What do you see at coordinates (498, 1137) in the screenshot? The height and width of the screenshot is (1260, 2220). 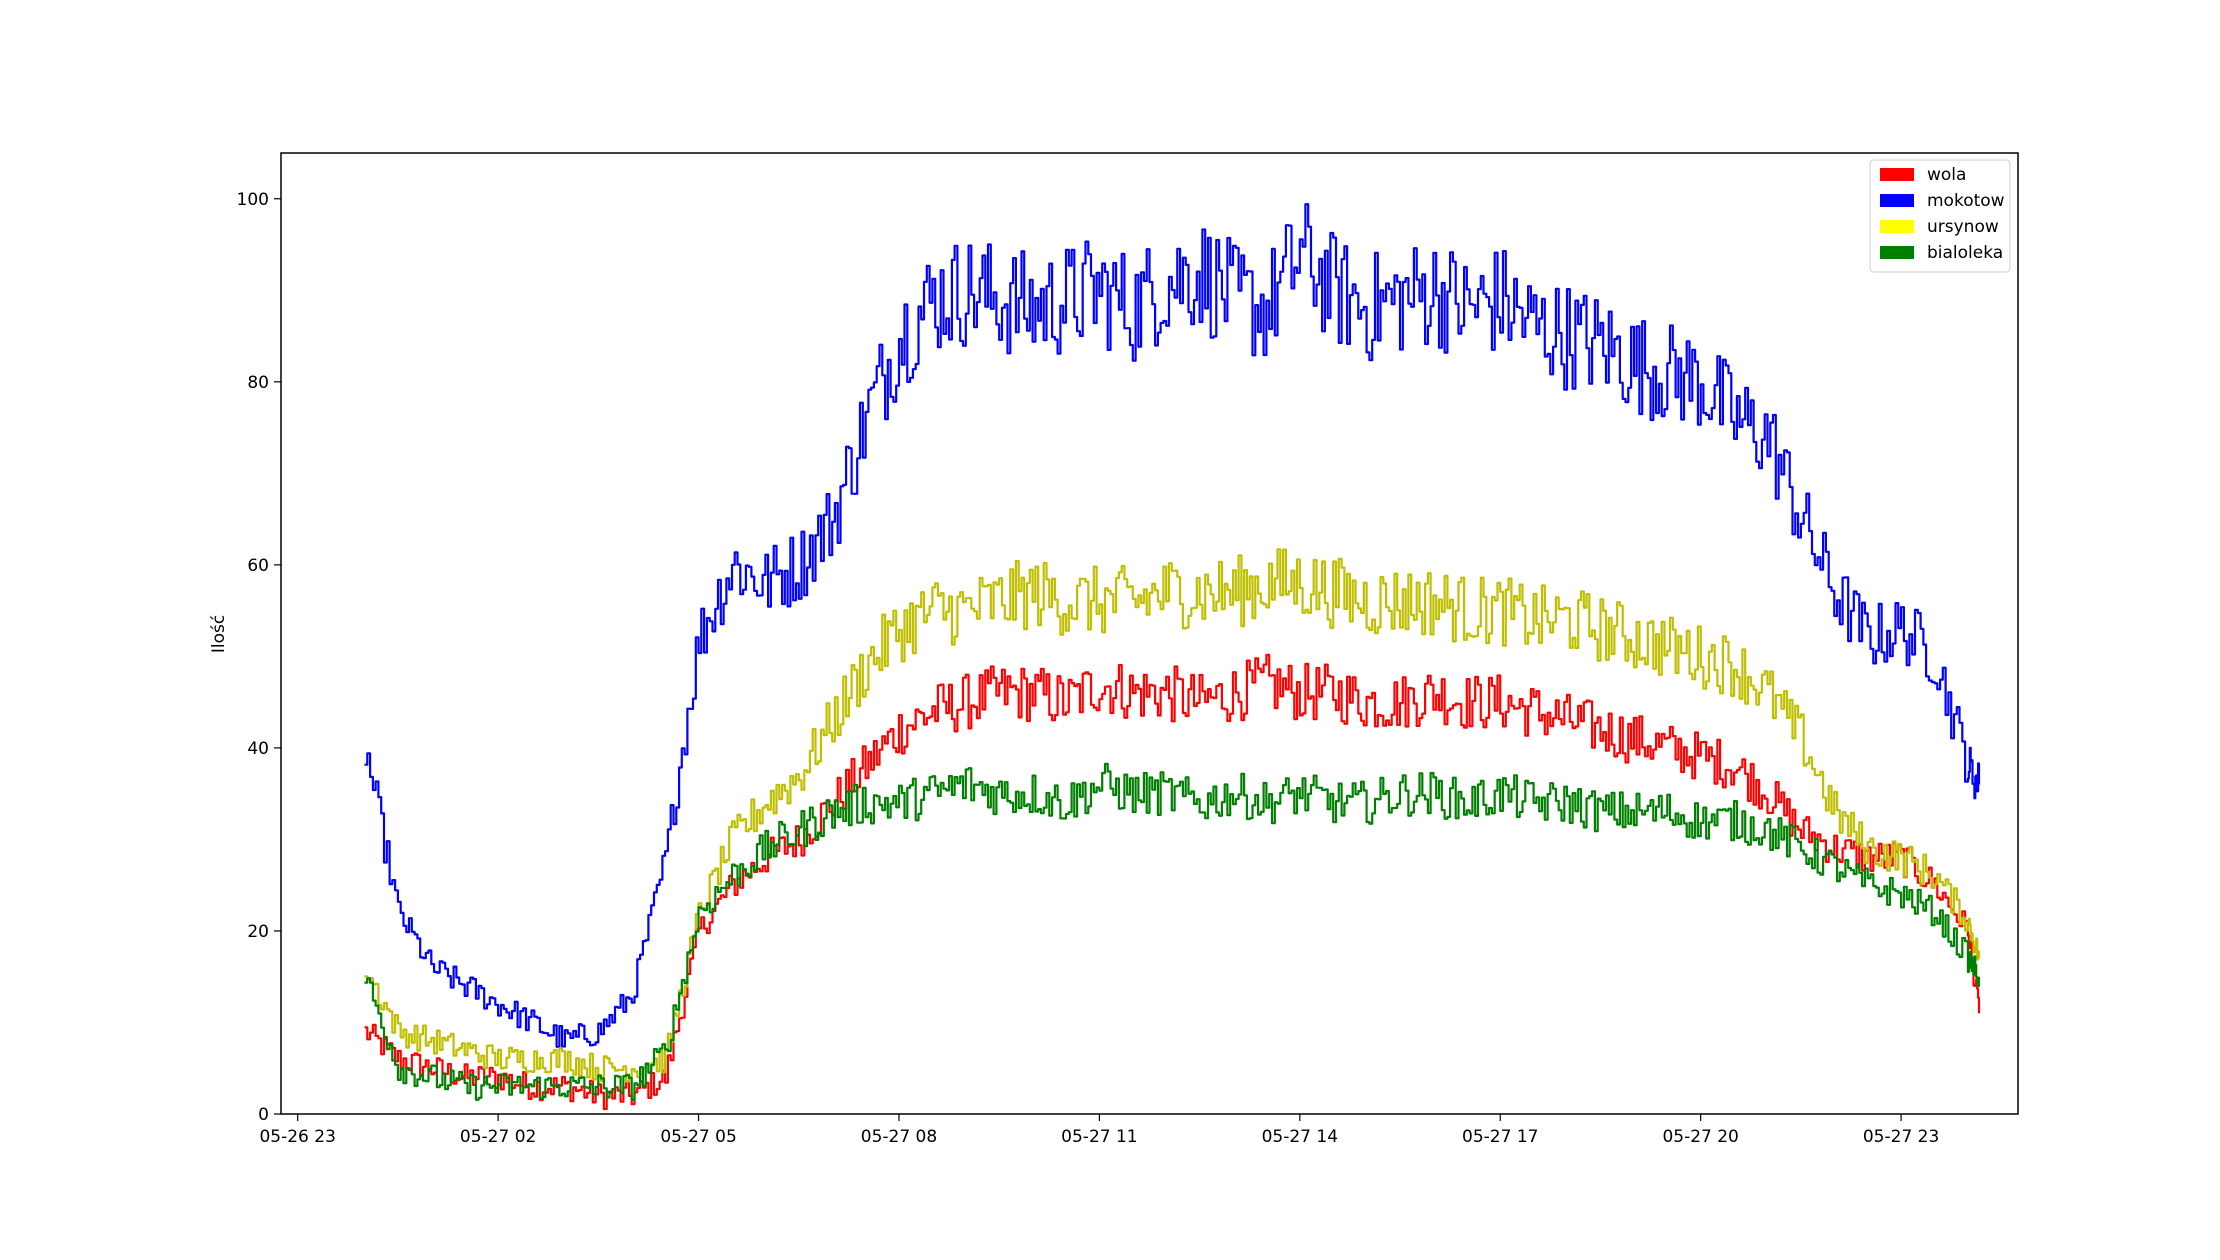 I see `x-tick-label: 05-27 02` at bounding box center [498, 1137].